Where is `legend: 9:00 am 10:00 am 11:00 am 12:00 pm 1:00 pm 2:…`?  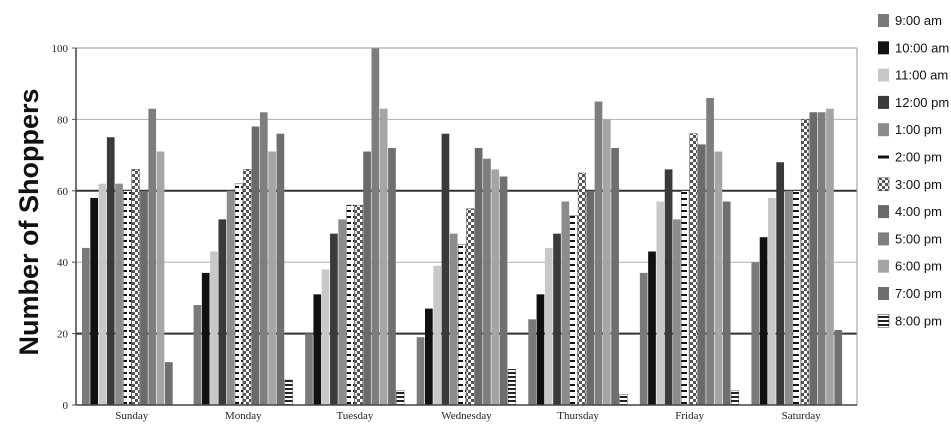 legend: 9:00 am 10:00 am 11:00 am 12:00 pm 1:00 pm 2:… is located at coordinates (913, 170).